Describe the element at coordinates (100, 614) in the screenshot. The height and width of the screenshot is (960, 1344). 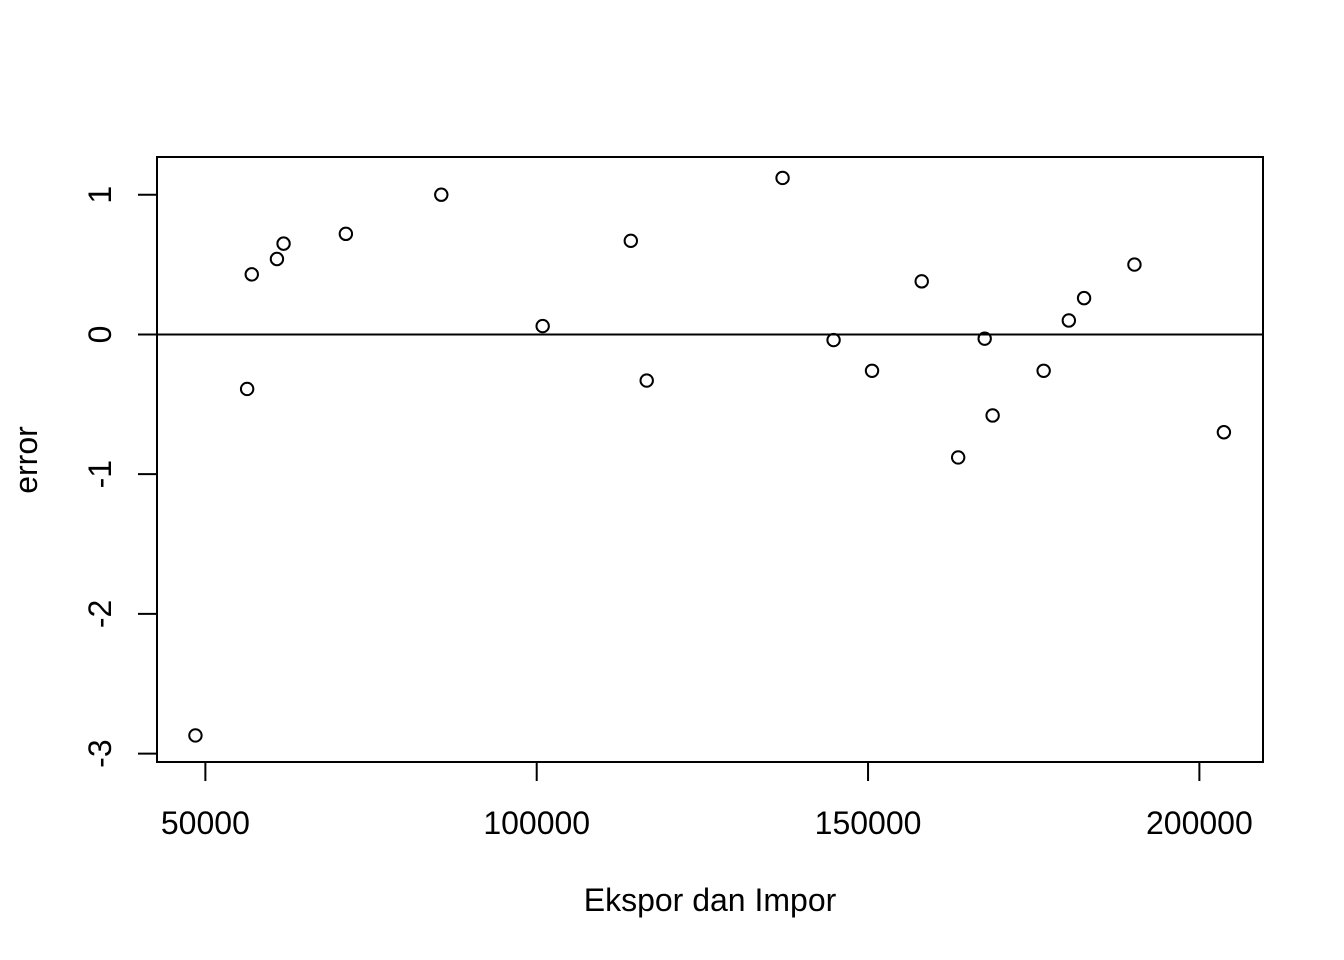
I see `y-tick-label: -2` at that location.